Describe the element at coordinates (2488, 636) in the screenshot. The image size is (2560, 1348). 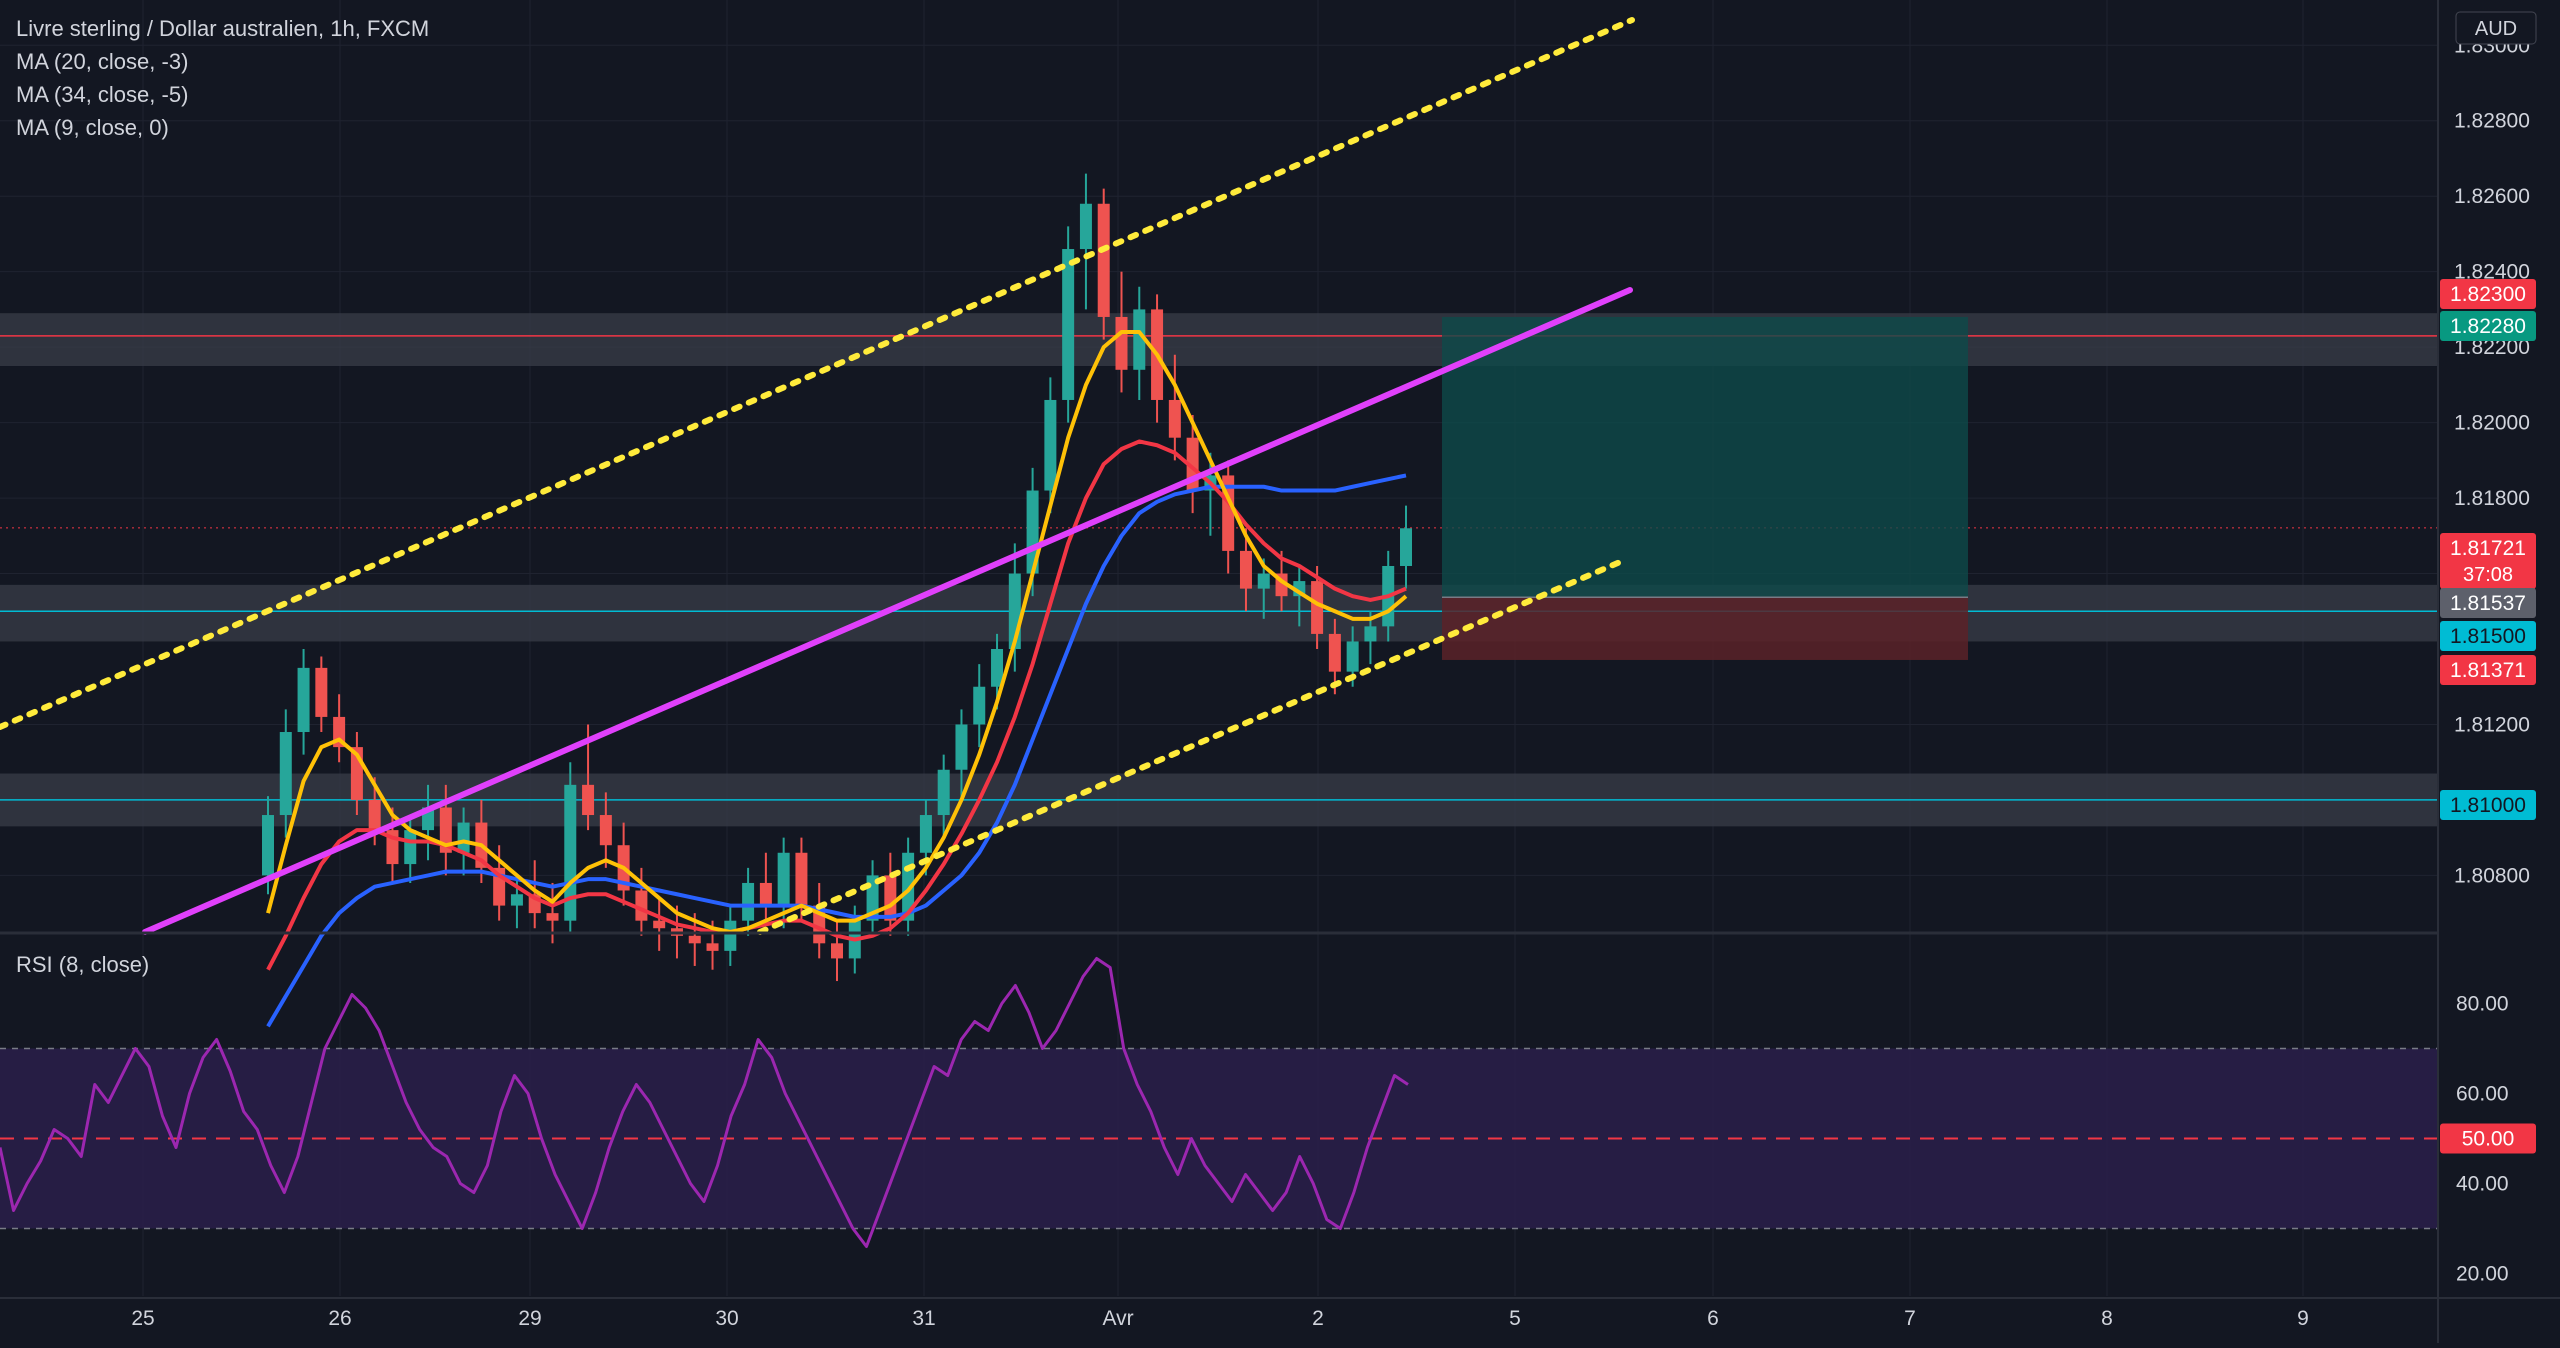
I see `price-badge-label: 1.81500` at that location.